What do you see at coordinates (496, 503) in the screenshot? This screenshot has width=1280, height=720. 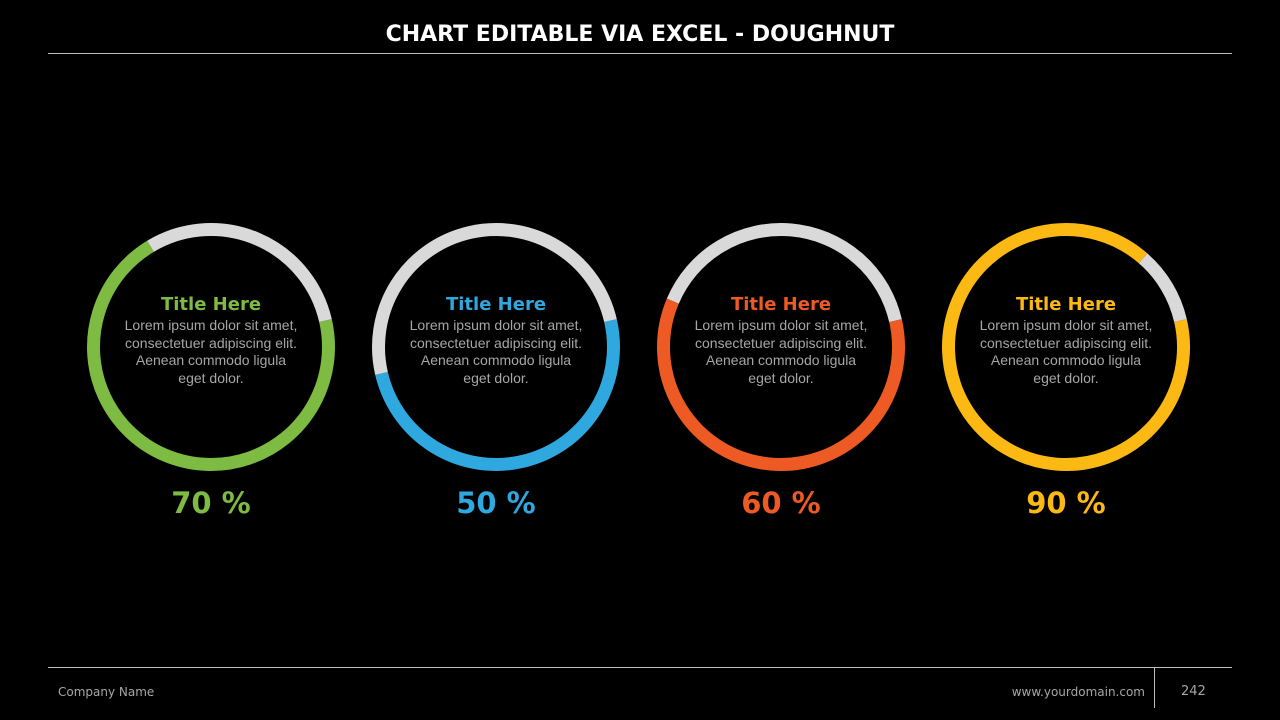 I see `percent-label: 50 %` at bounding box center [496, 503].